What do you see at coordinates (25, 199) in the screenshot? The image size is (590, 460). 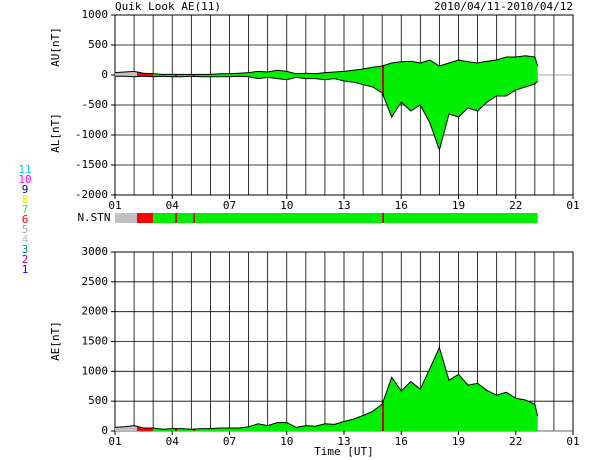 I see `legend-entry: 8` at bounding box center [25, 199].